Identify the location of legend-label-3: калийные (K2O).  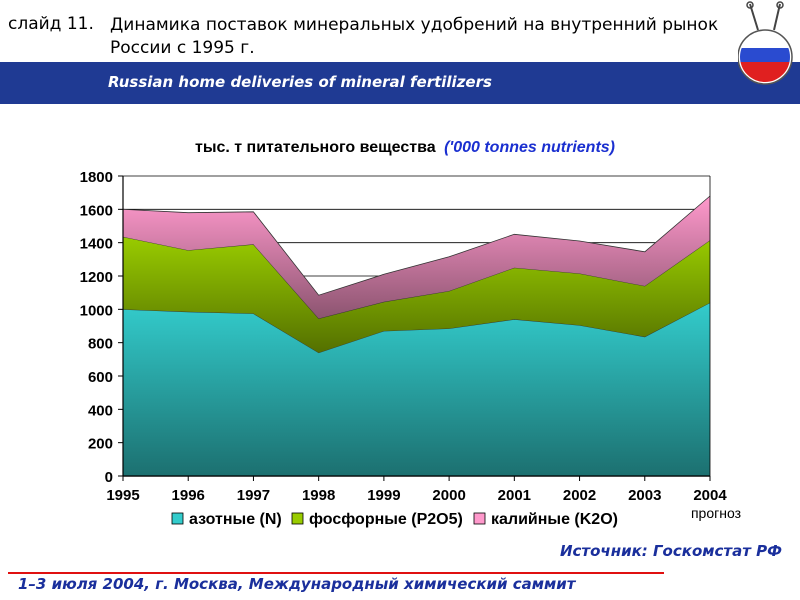
(554, 519).